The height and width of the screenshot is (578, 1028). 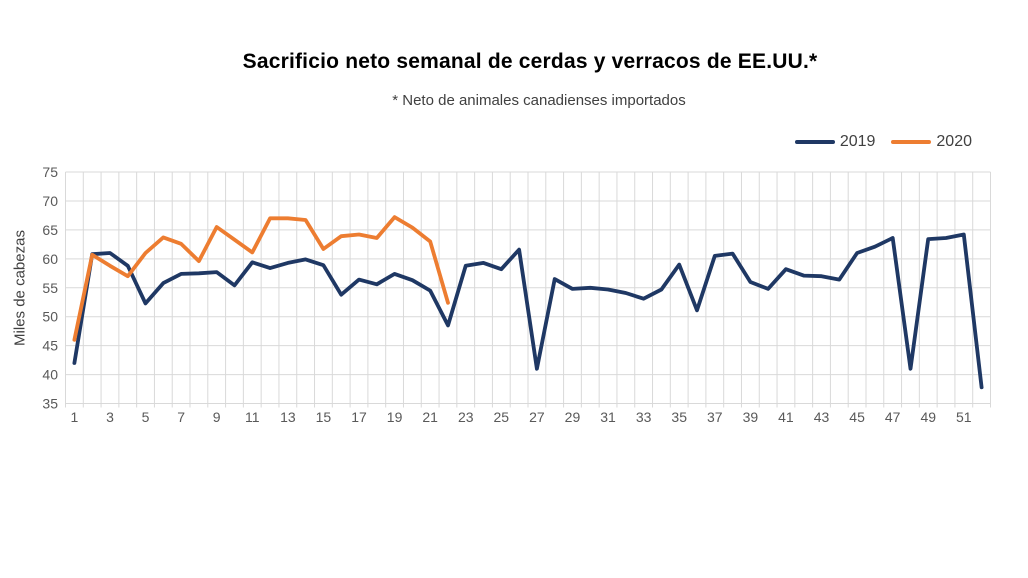 I want to click on legend-line-swatch-2019, so click(x=814, y=142).